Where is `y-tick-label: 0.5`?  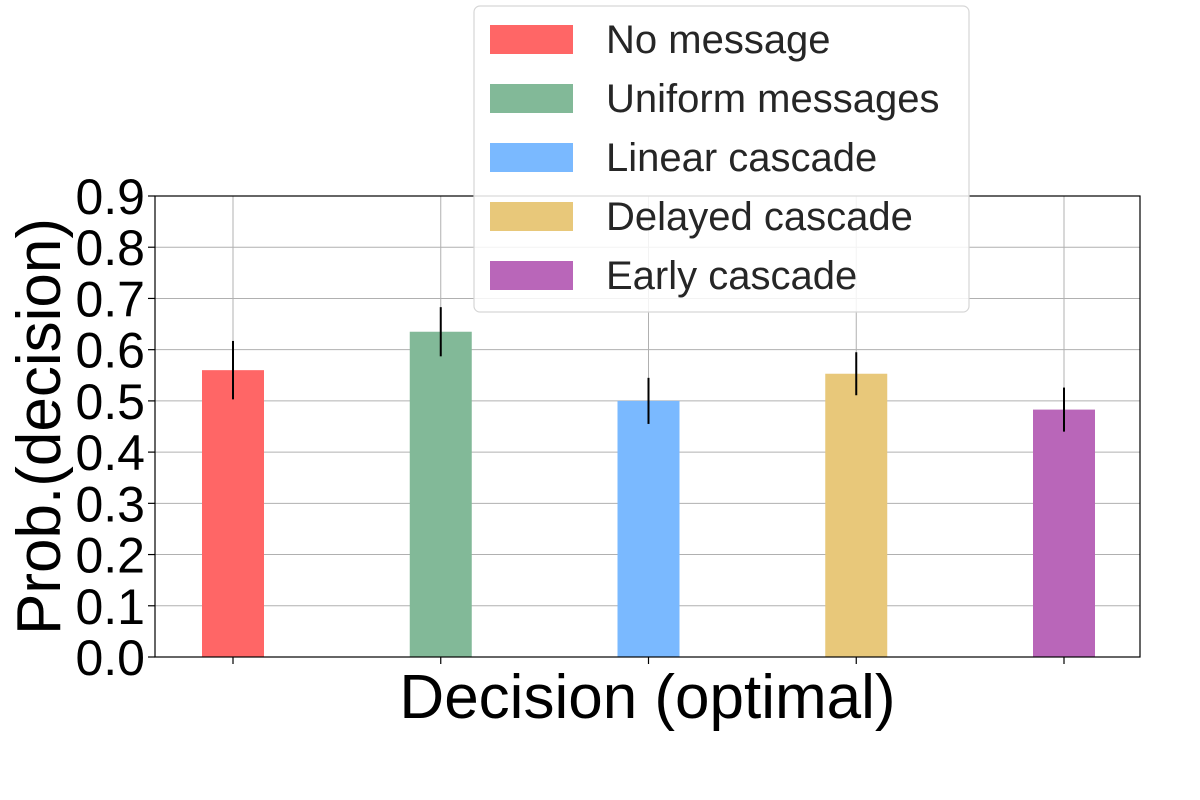 y-tick-label: 0.5 is located at coordinates (110, 402).